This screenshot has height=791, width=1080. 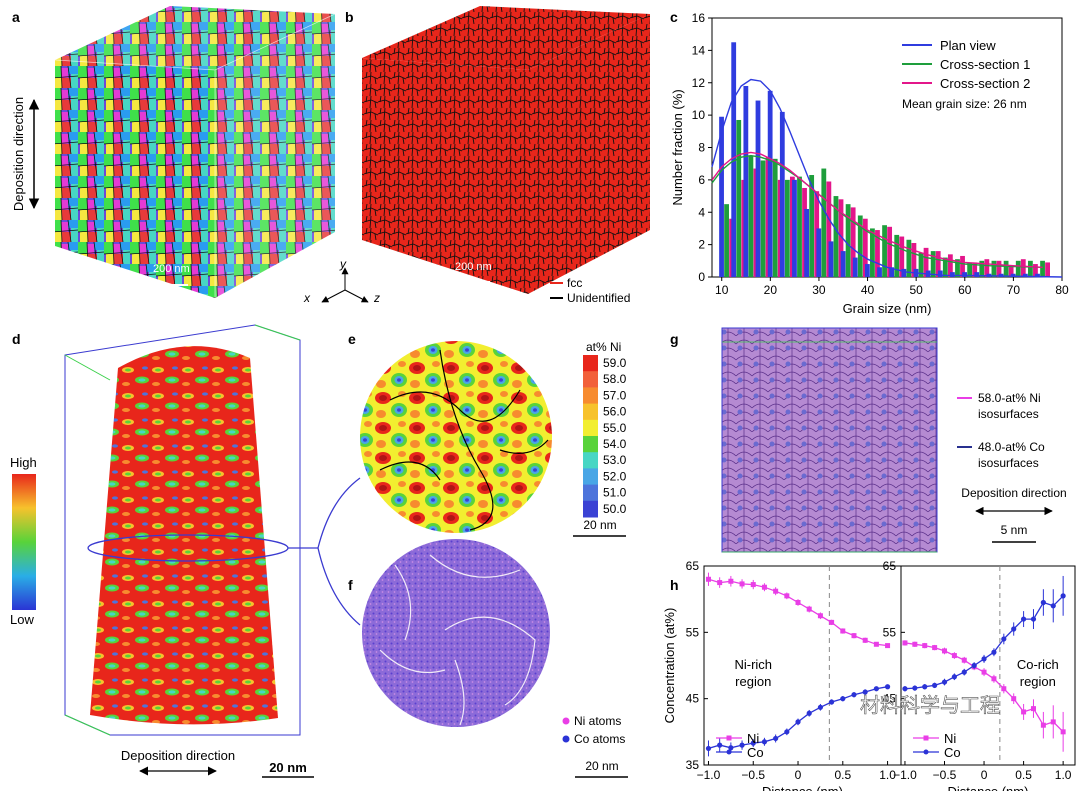 I want to click on x-tick-label-c: 40, so click(x=868, y=290).